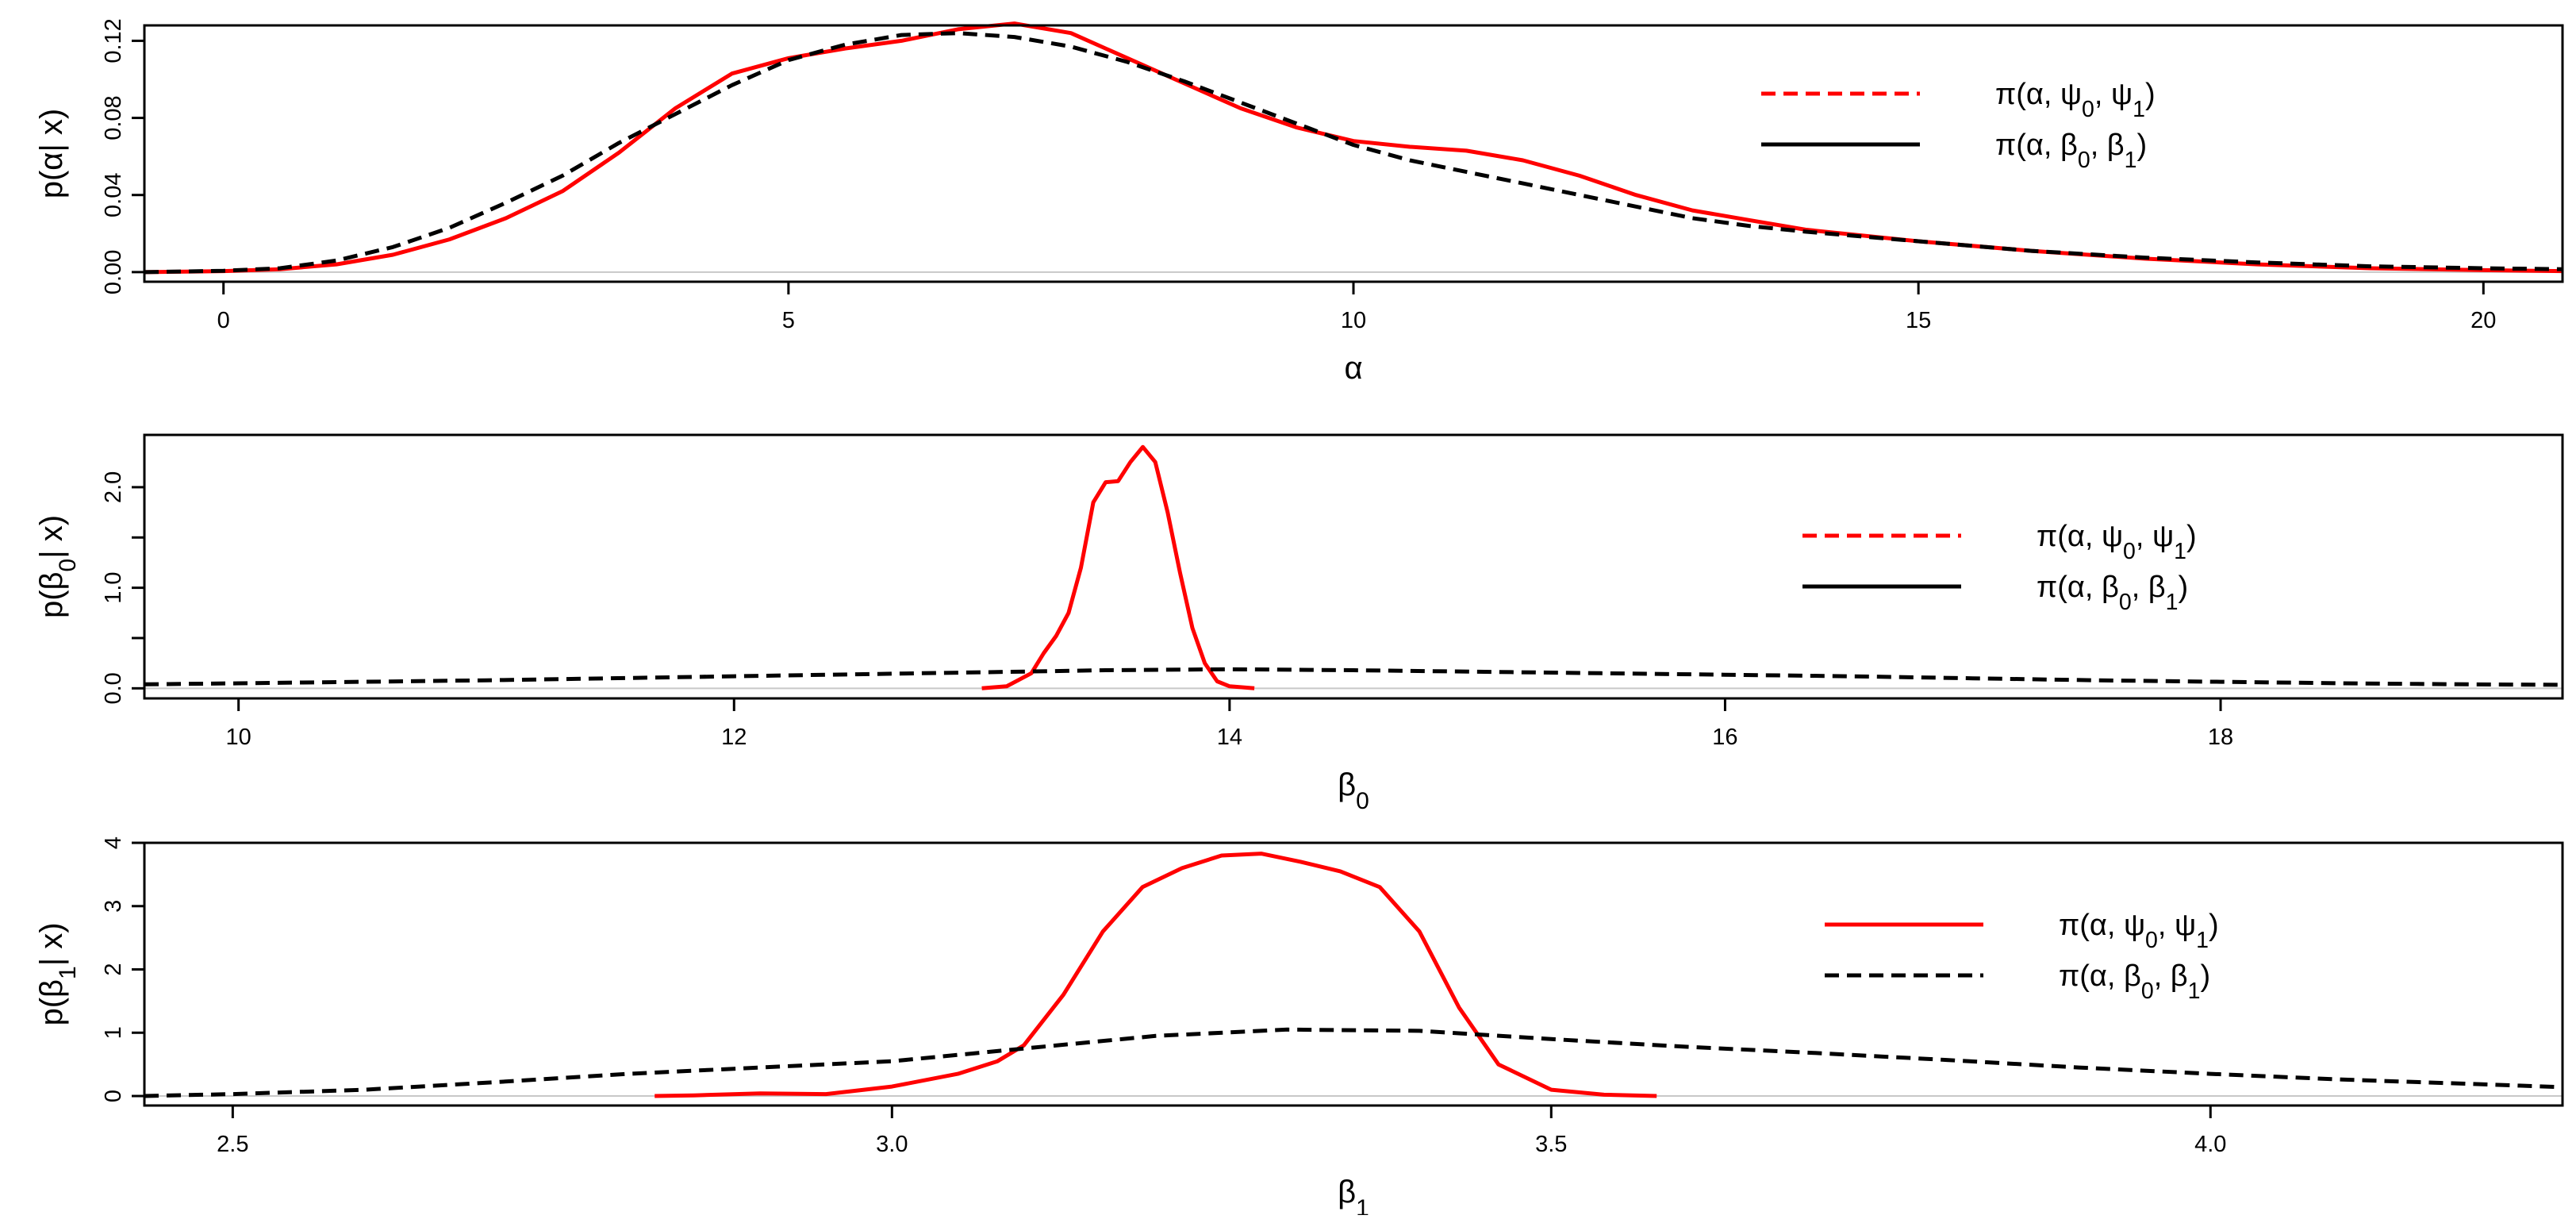 Image resolution: width=2576 pixels, height=1219 pixels. Describe the element at coordinates (114, 1032) in the screenshot. I see `y-tick-label: 1` at that location.